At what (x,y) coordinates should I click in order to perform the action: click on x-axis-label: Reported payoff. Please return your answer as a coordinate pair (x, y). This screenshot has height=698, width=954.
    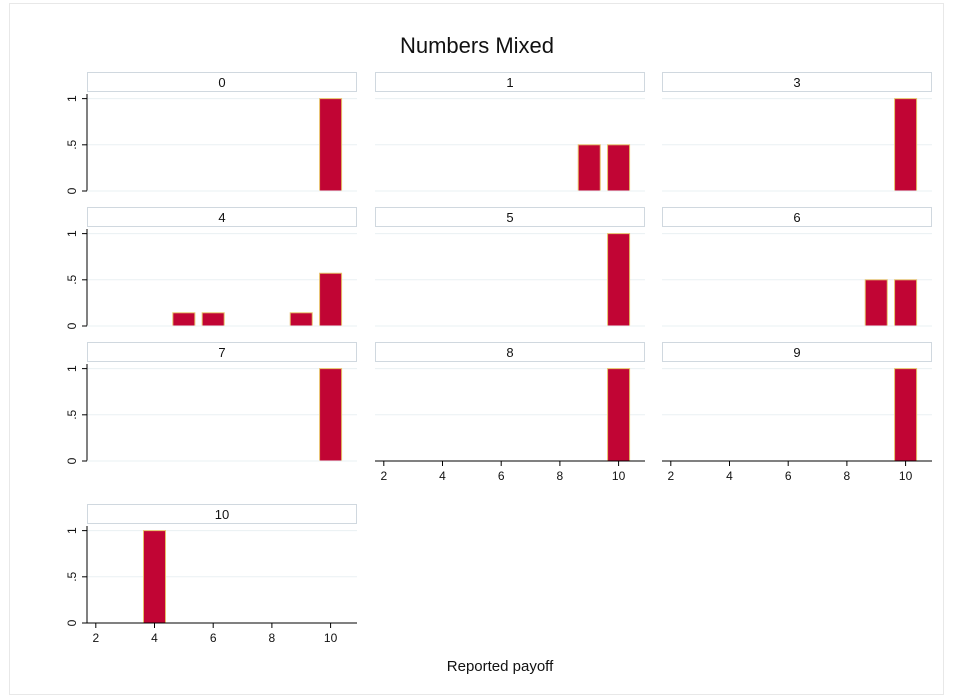
    Looking at the image, I should click on (500, 666).